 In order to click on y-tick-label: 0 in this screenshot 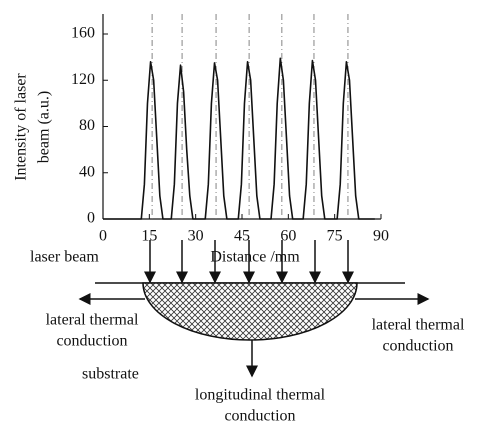, I will do `click(91, 218)`.